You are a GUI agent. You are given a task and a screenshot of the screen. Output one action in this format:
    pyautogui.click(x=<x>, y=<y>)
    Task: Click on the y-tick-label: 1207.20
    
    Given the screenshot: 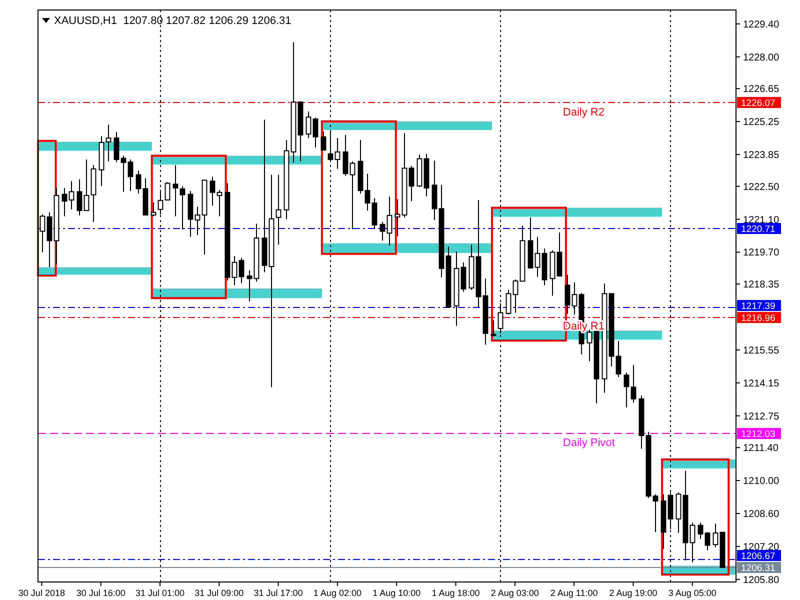 What is the action you would take?
    pyautogui.click(x=761, y=547)
    